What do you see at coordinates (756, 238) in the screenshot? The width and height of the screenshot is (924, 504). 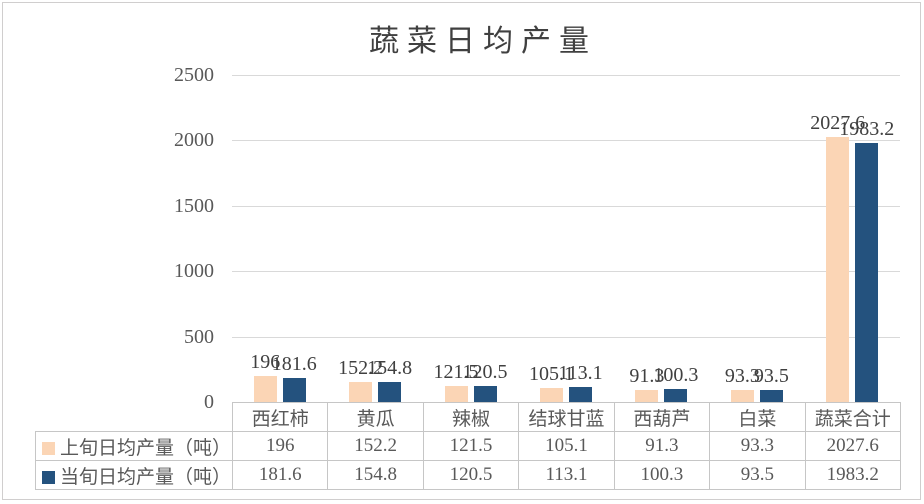 I see `bar-group-cat-6: 93.3 93.5` at bounding box center [756, 238].